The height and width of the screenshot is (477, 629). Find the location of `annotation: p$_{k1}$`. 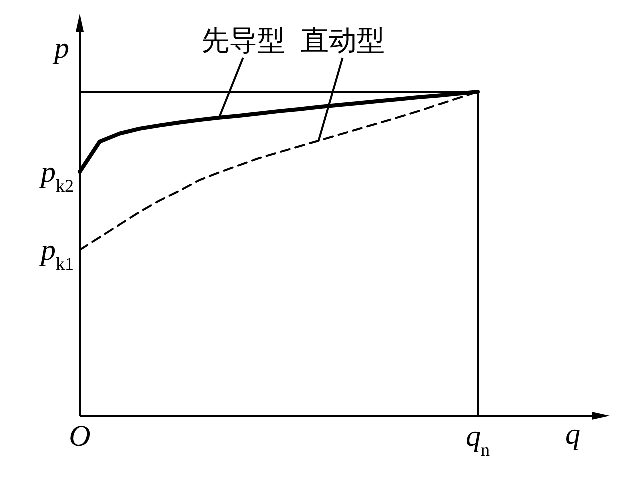

annotation: p$_{k1}$ is located at coordinates (57, 254).